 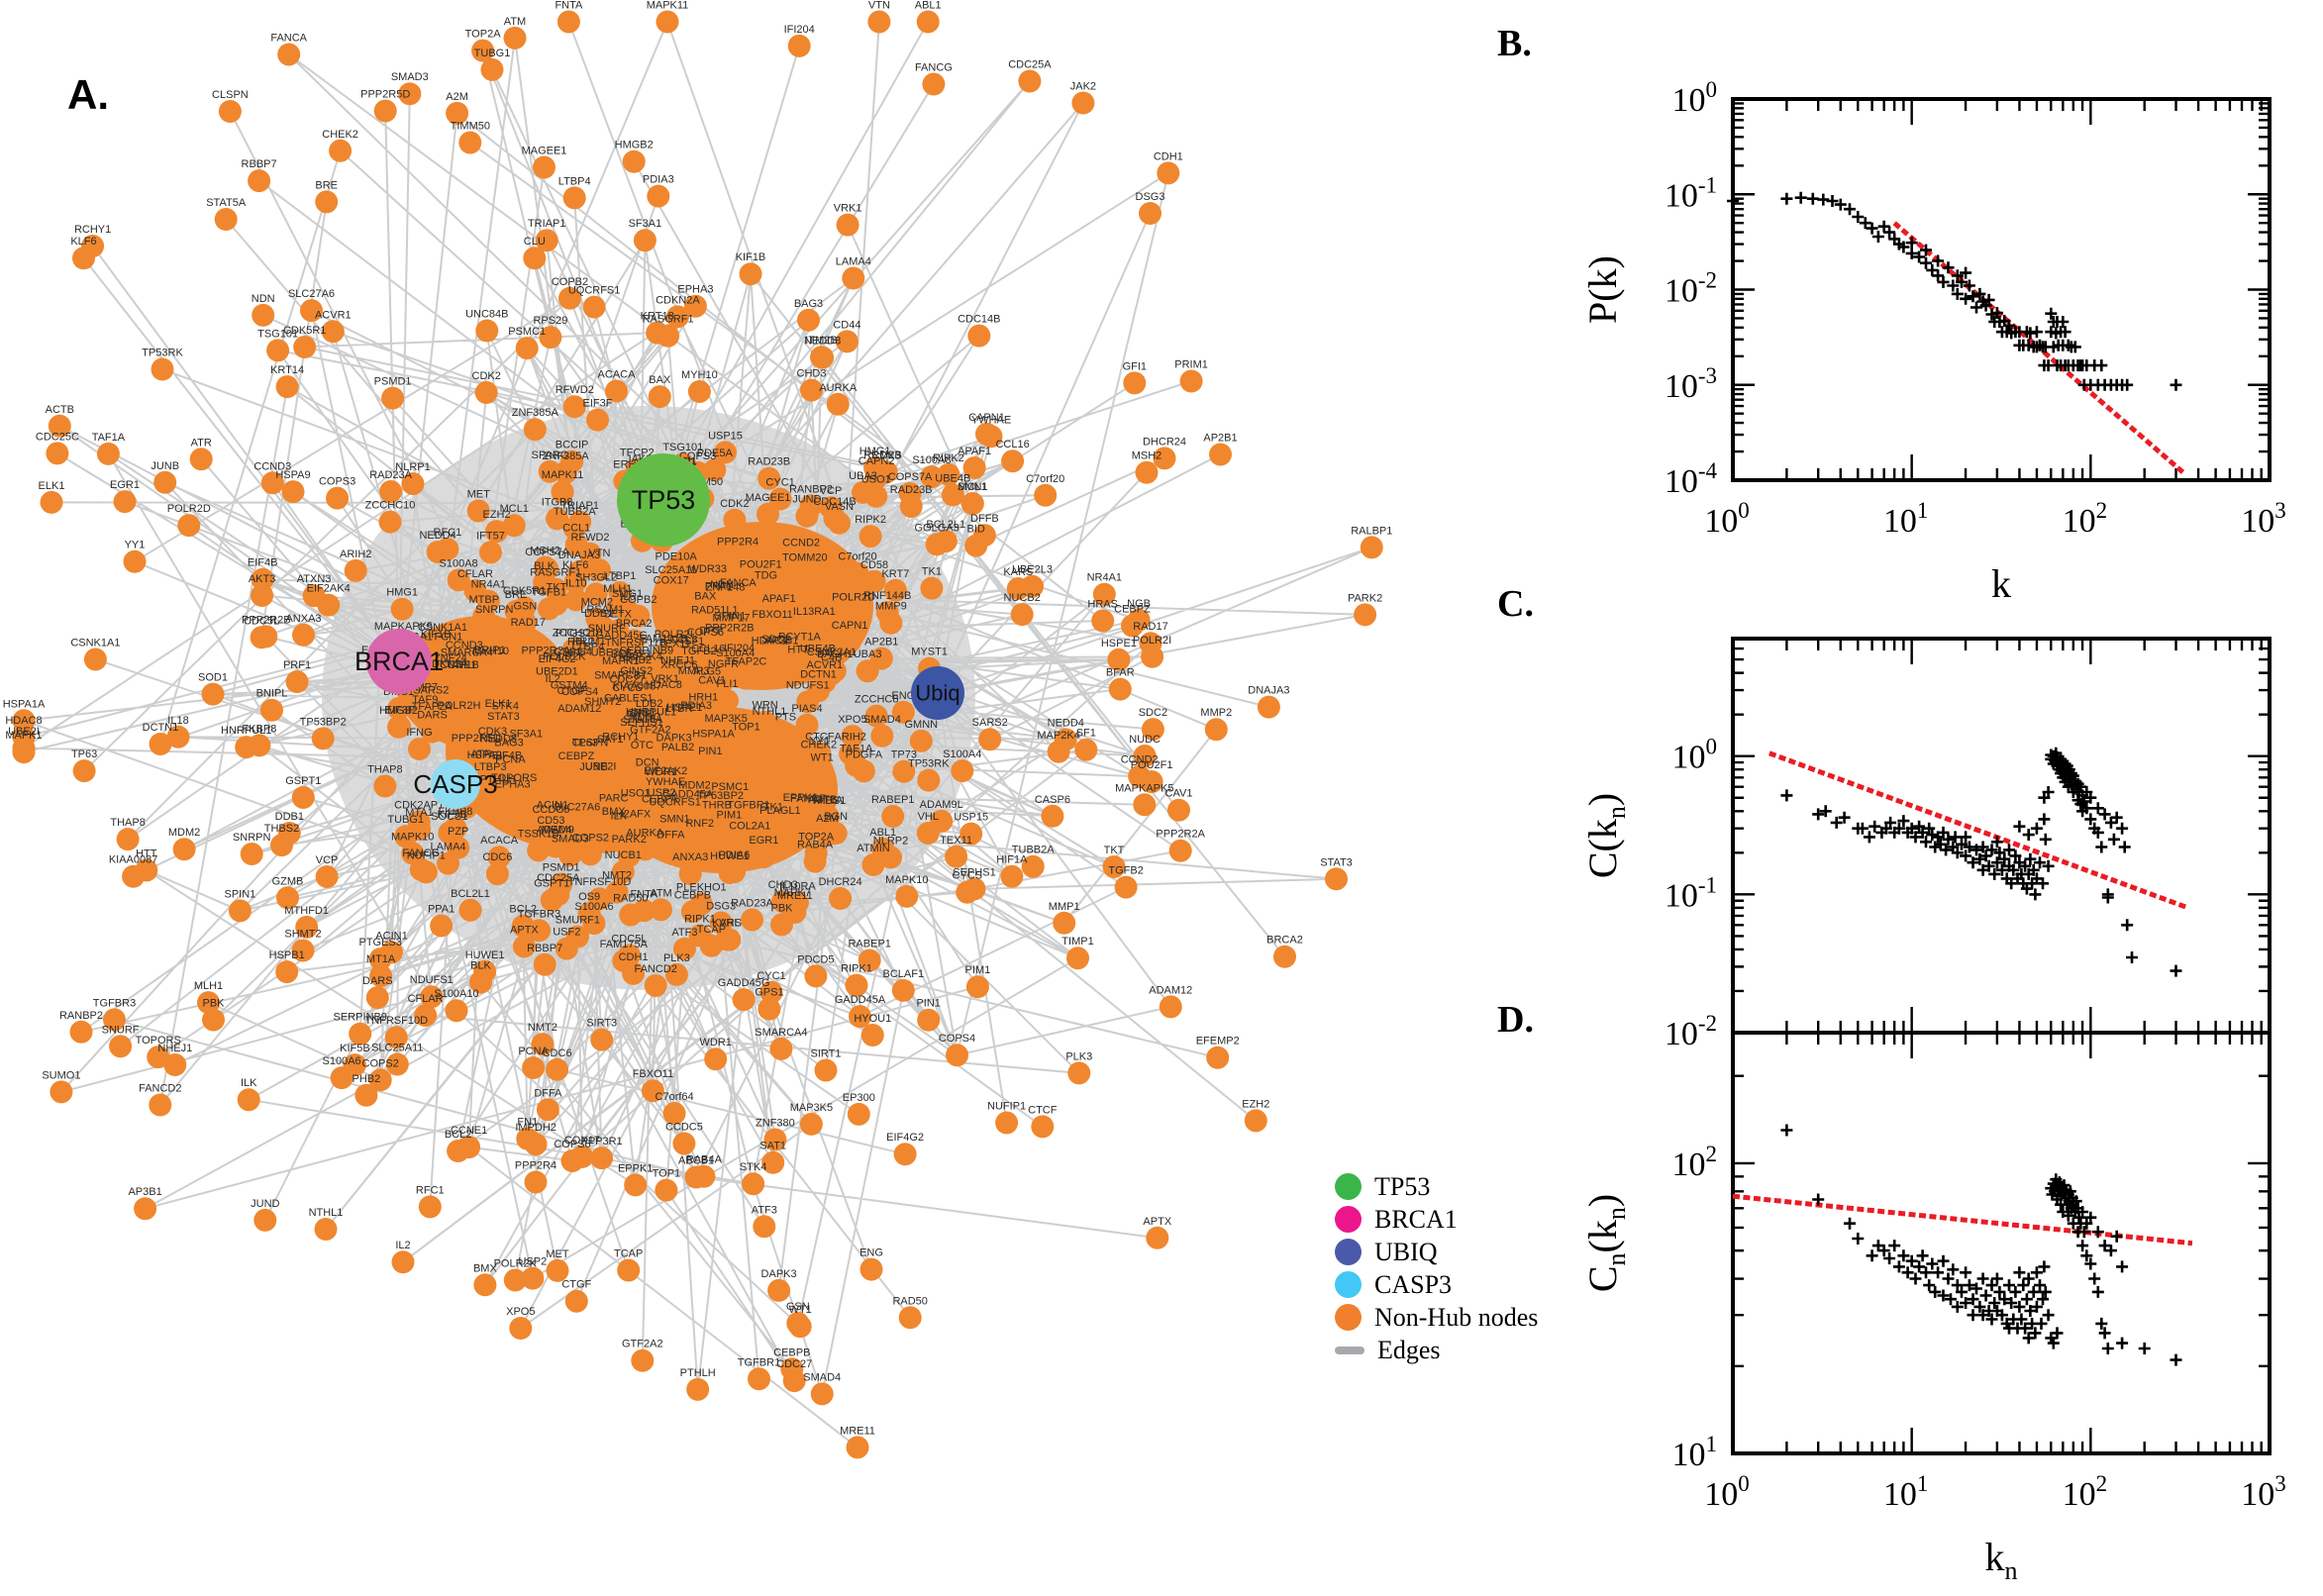 What do you see at coordinates (857, 557) in the screenshot?
I see `gene-node-label: C7orf20` at bounding box center [857, 557].